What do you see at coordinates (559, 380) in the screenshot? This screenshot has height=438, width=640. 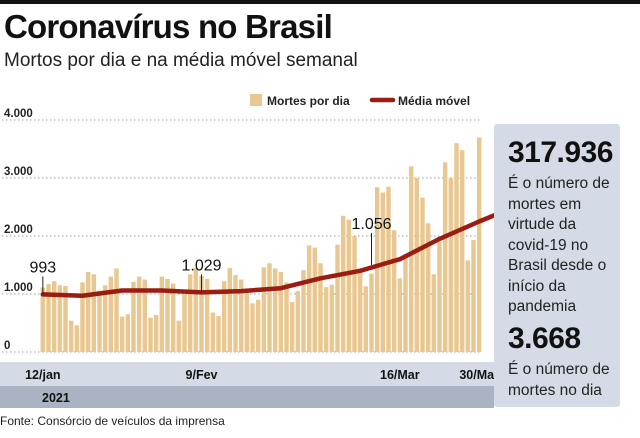 I see `daily-deaths-description: É o número de mortes no dia` at bounding box center [559, 380].